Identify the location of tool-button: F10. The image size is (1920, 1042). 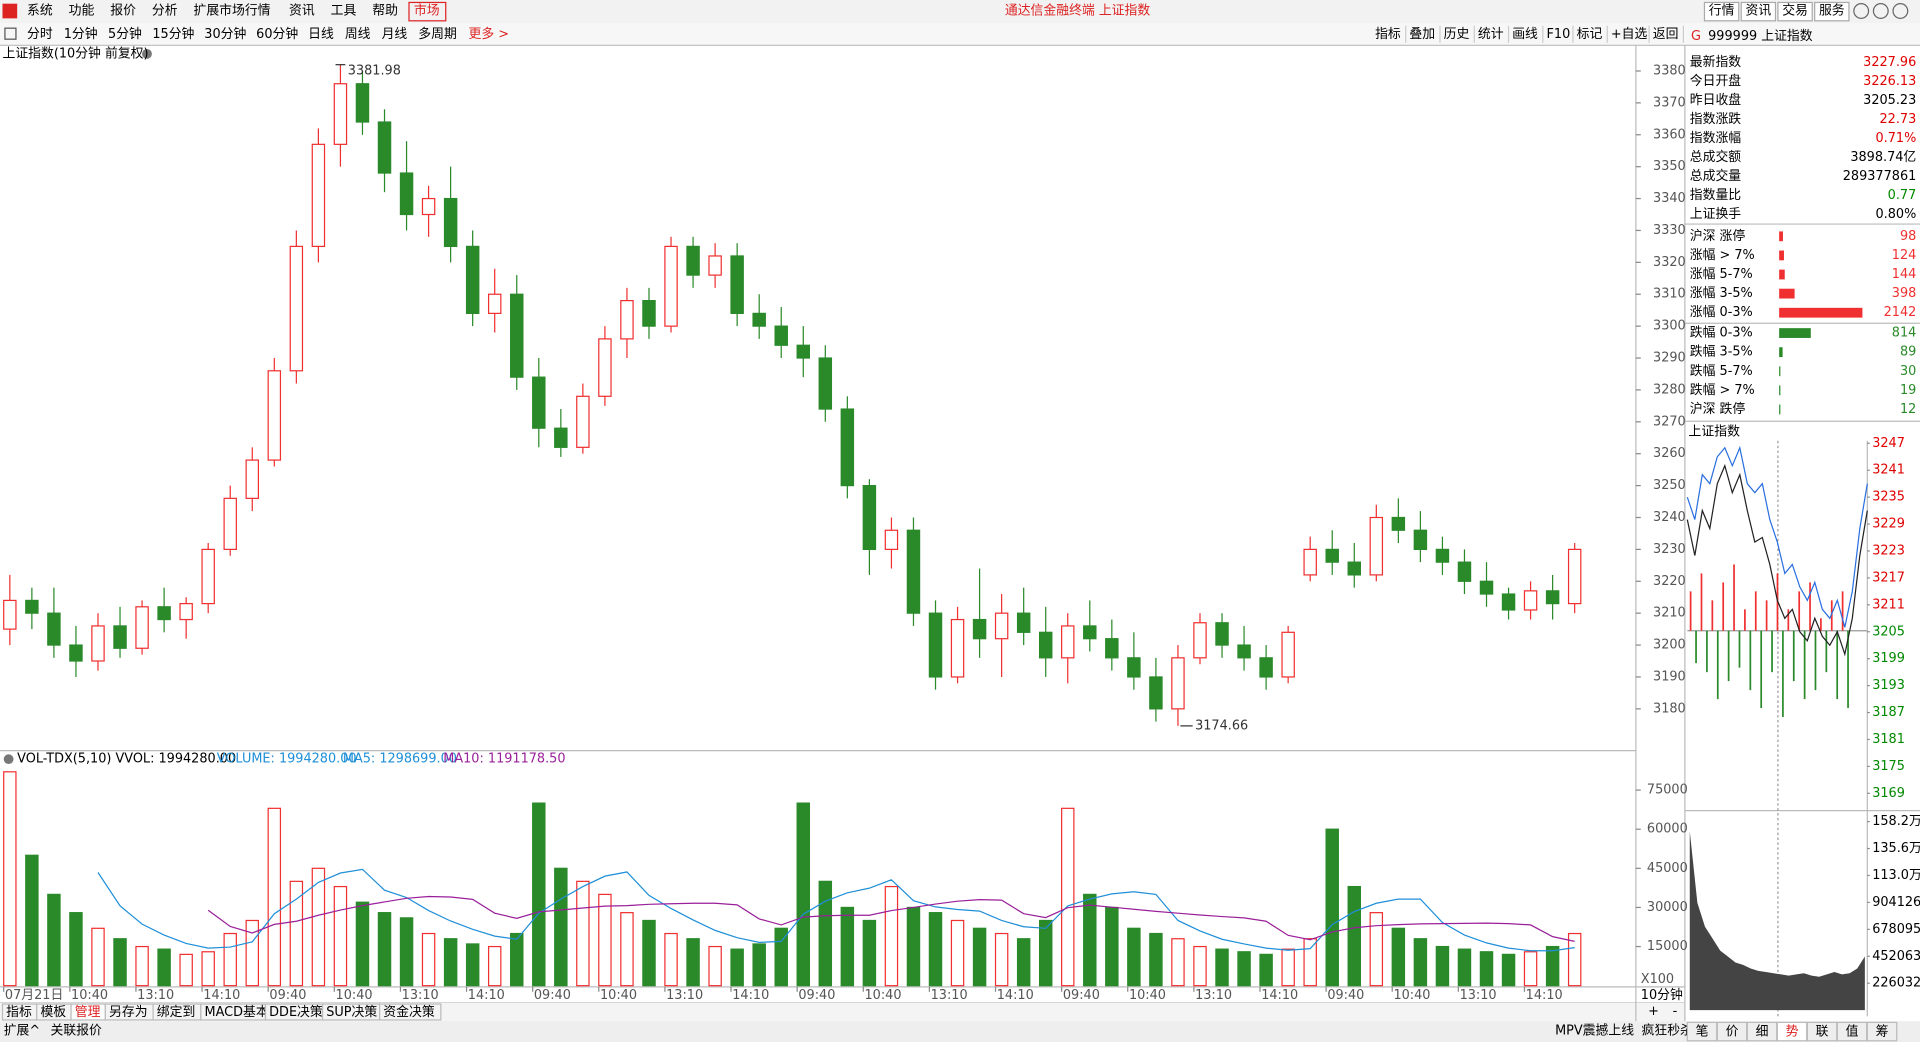
(1559, 34).